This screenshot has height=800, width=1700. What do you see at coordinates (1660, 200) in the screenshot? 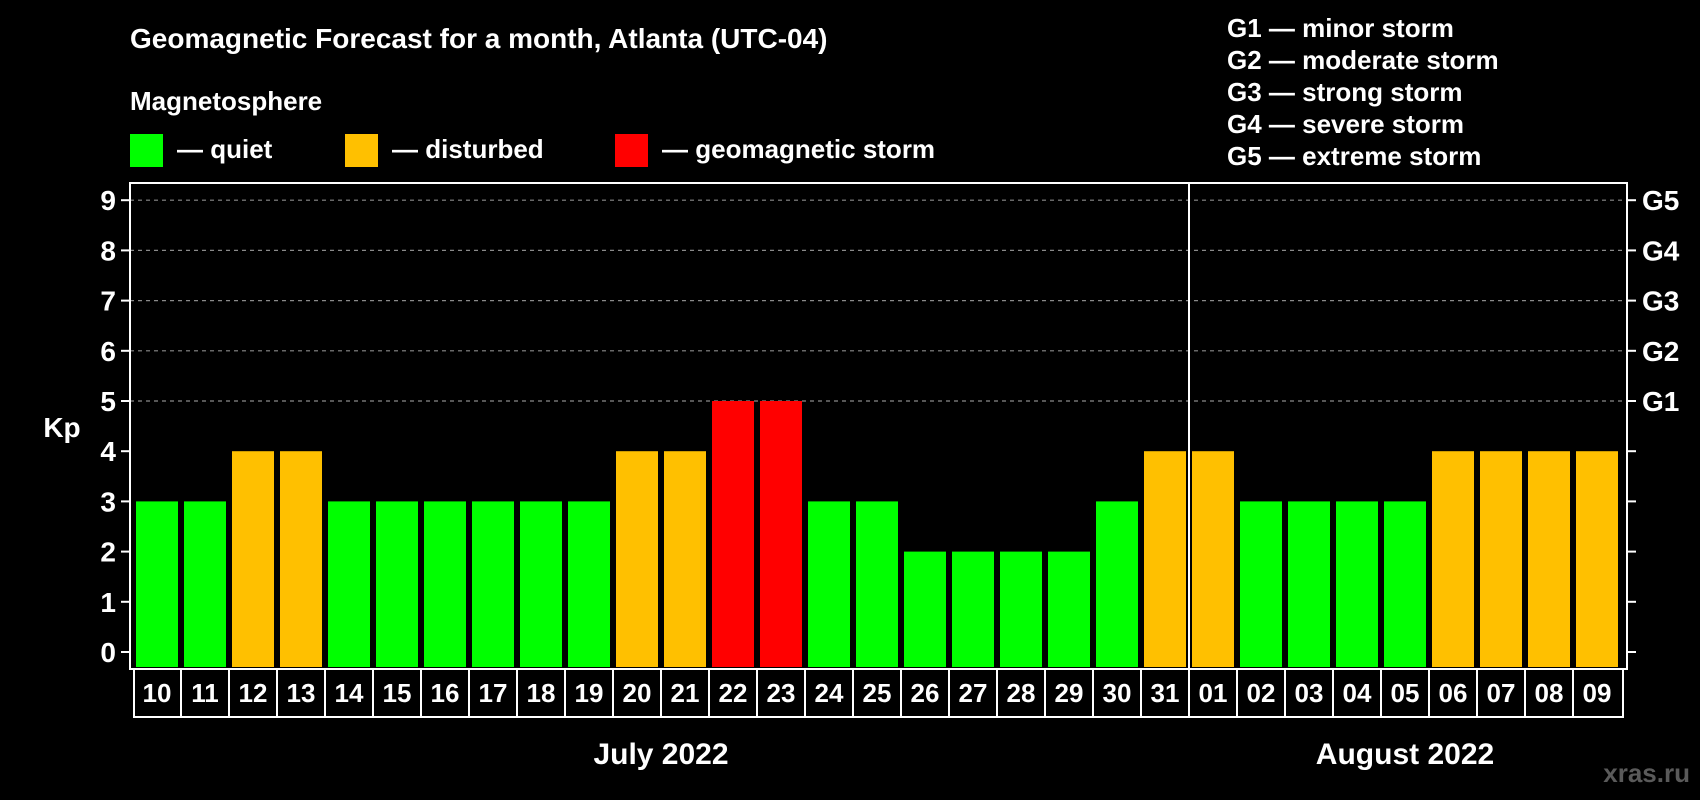
I see `storm-level-label: G5` at bounding box center [1660, 200].